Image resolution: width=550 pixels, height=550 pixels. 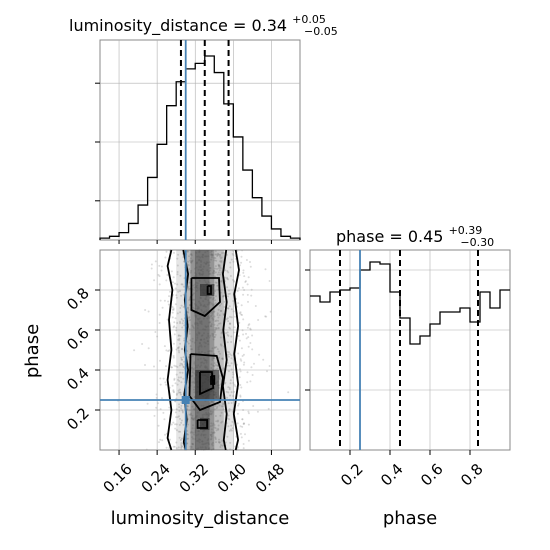 I want to click on phase-histogram-step, so click(x=410, y=303).